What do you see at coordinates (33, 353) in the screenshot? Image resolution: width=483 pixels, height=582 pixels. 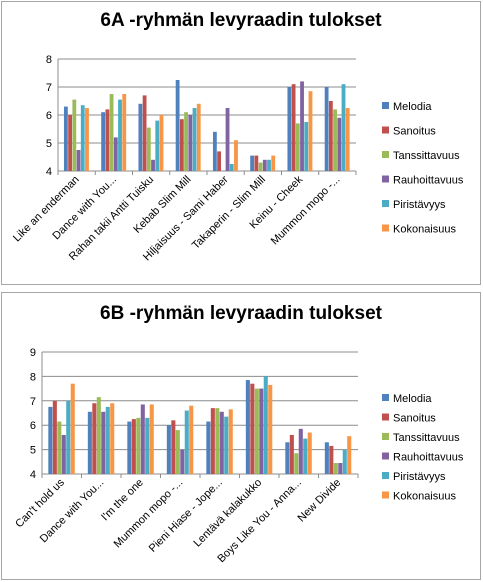 I see `y-tick-label: 9` at bounding box center [33, 353].